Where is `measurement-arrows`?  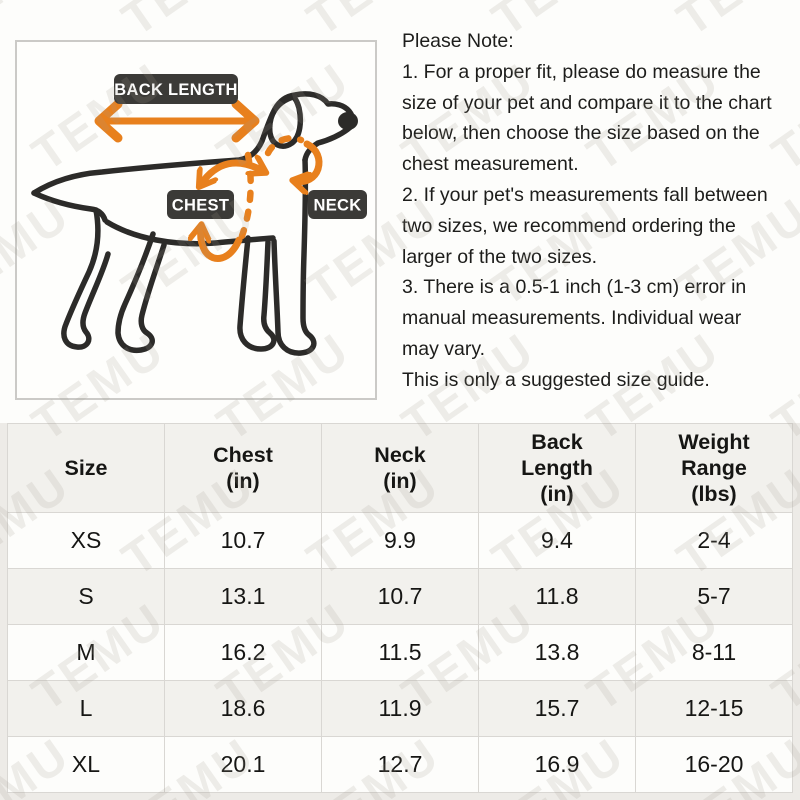
measurement-arrows is located at coordinates (208, 180).